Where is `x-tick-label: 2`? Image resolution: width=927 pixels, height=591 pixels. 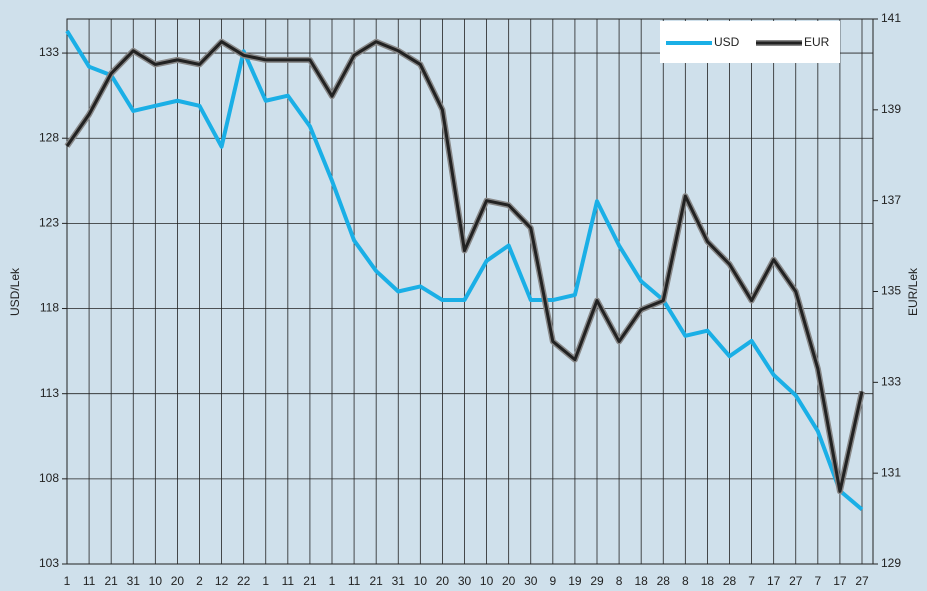
x-tick-label: 2 is located at coordinates (199, 581).